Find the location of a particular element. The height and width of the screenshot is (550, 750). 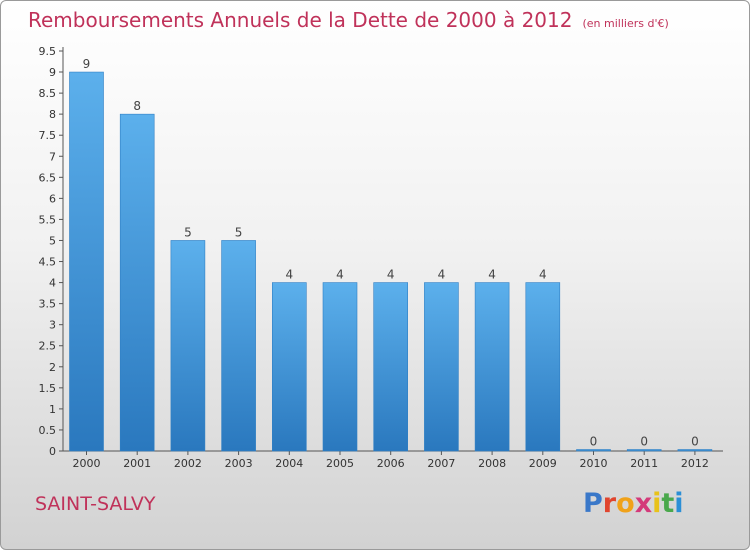

y-tick-label: 2 is located at coordinates (52, 367).